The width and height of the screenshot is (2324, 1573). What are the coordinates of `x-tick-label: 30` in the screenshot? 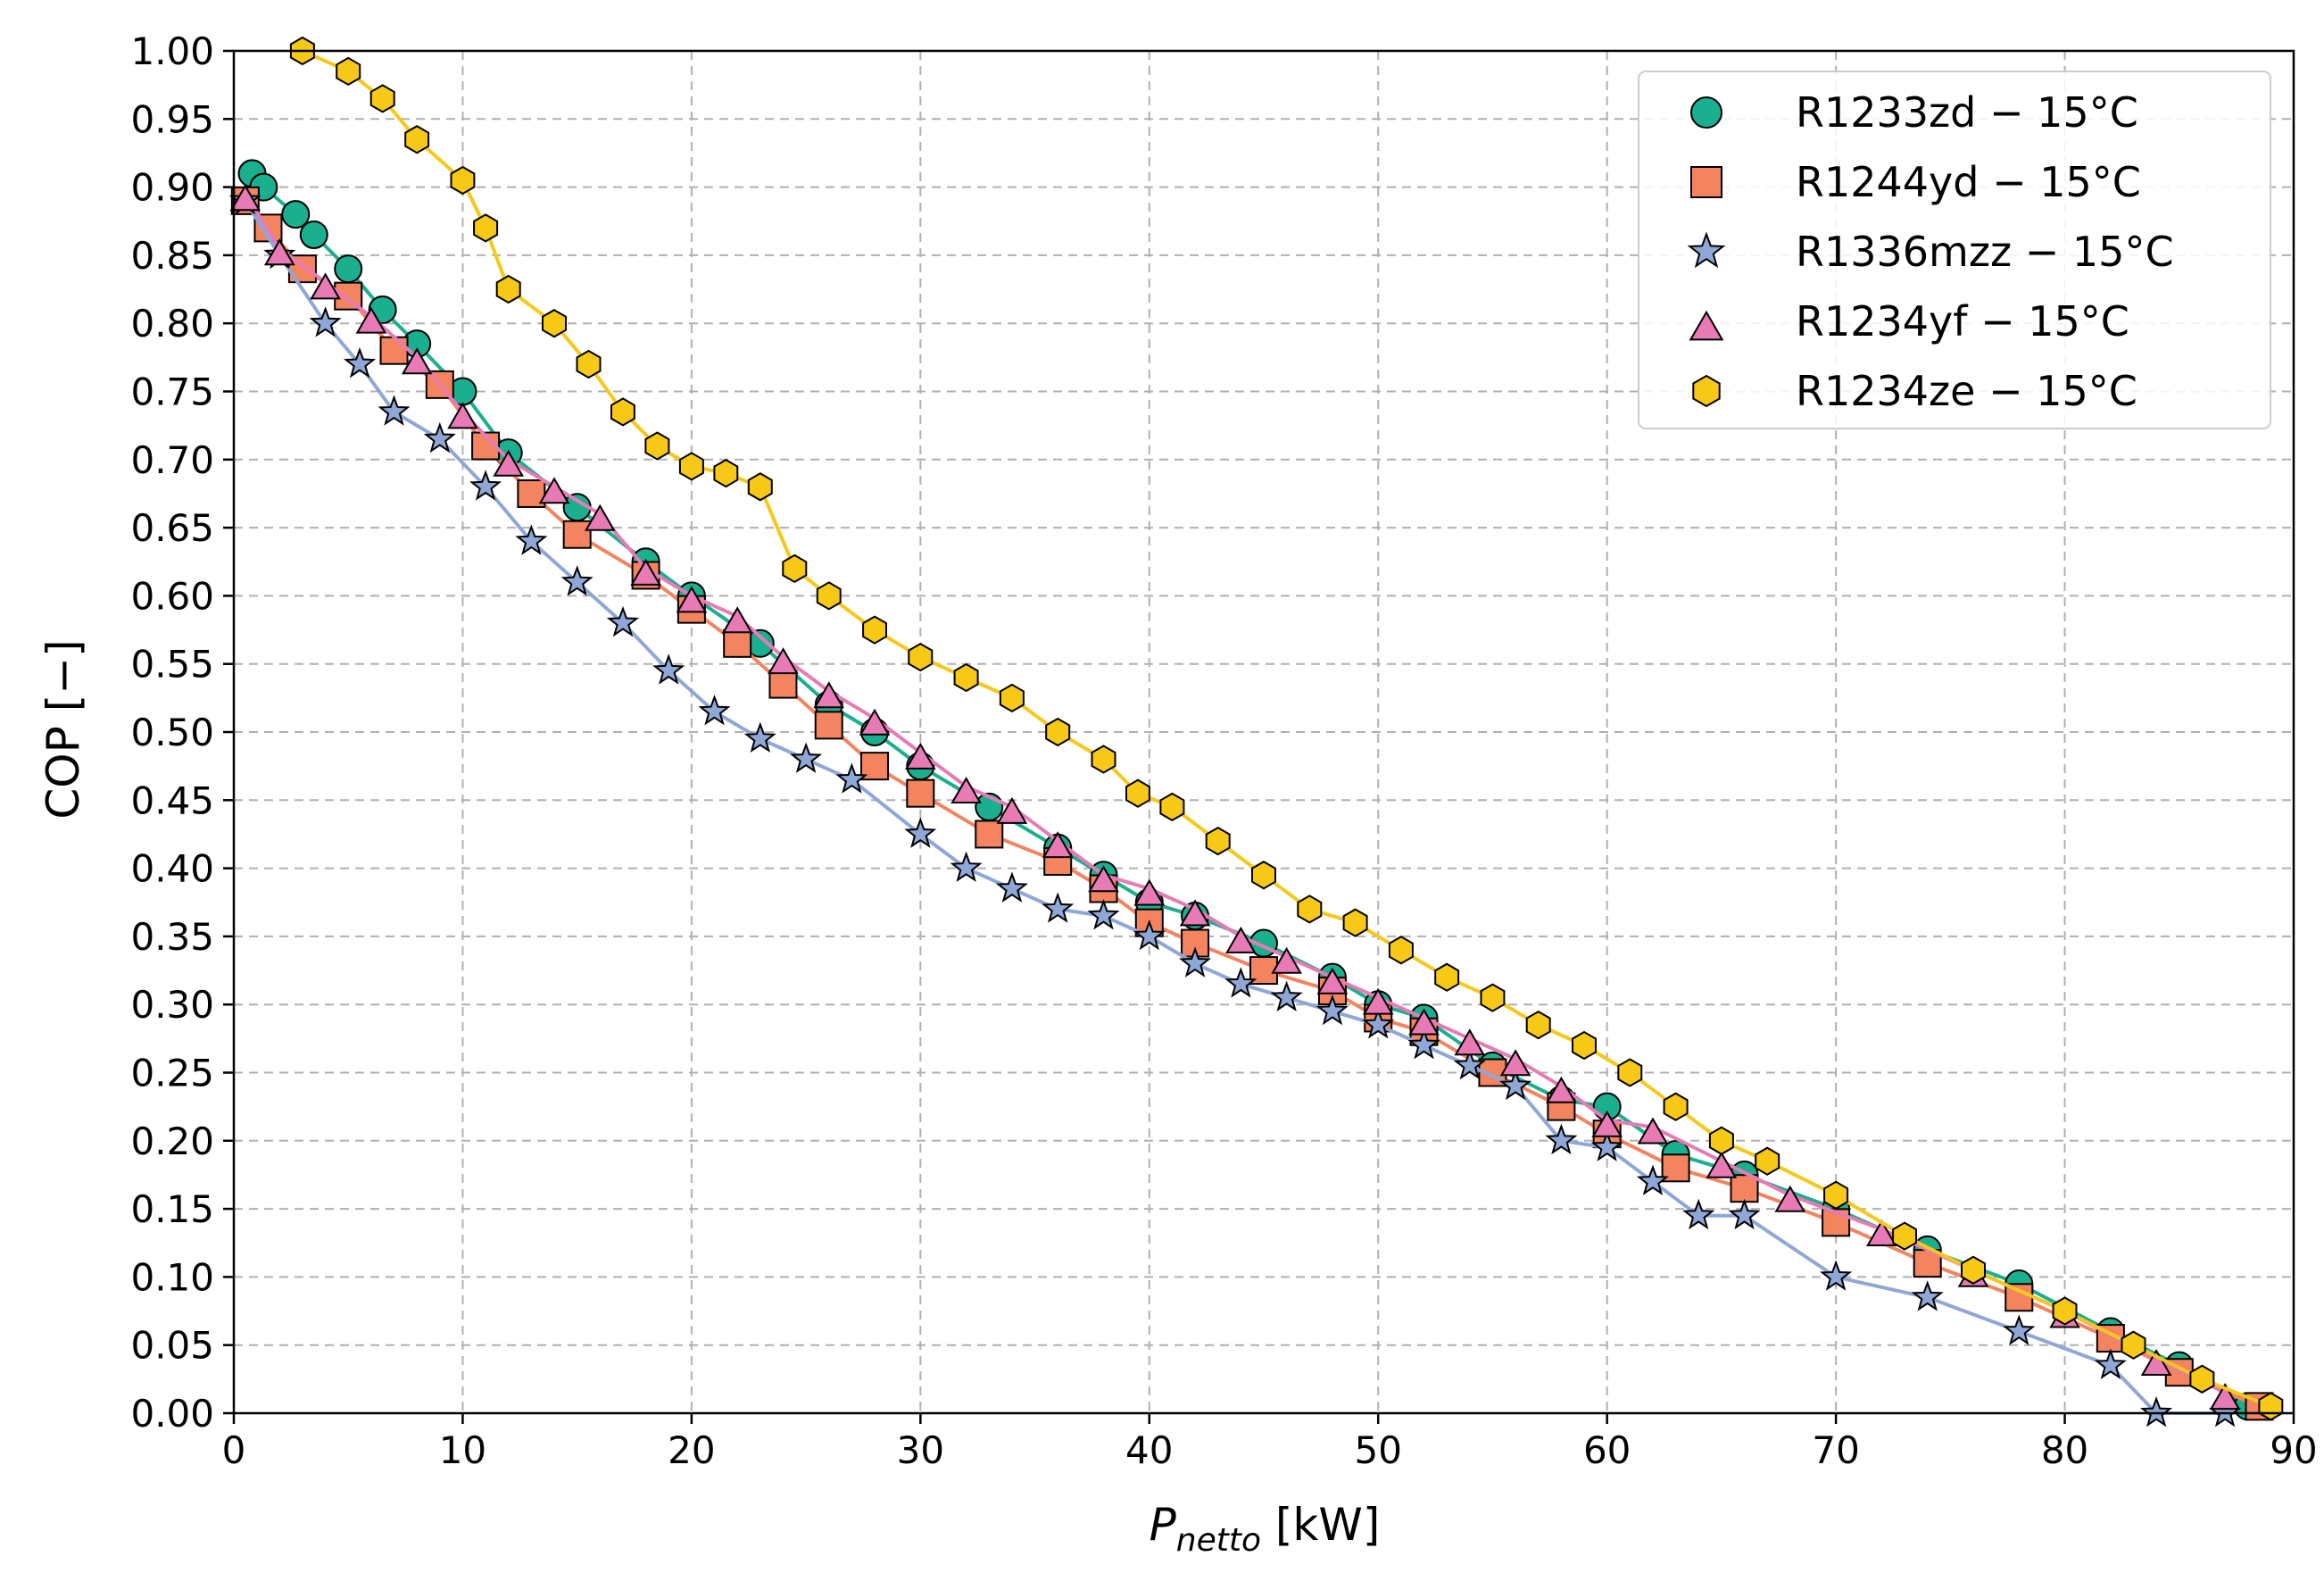 It's located at (920, 1450).